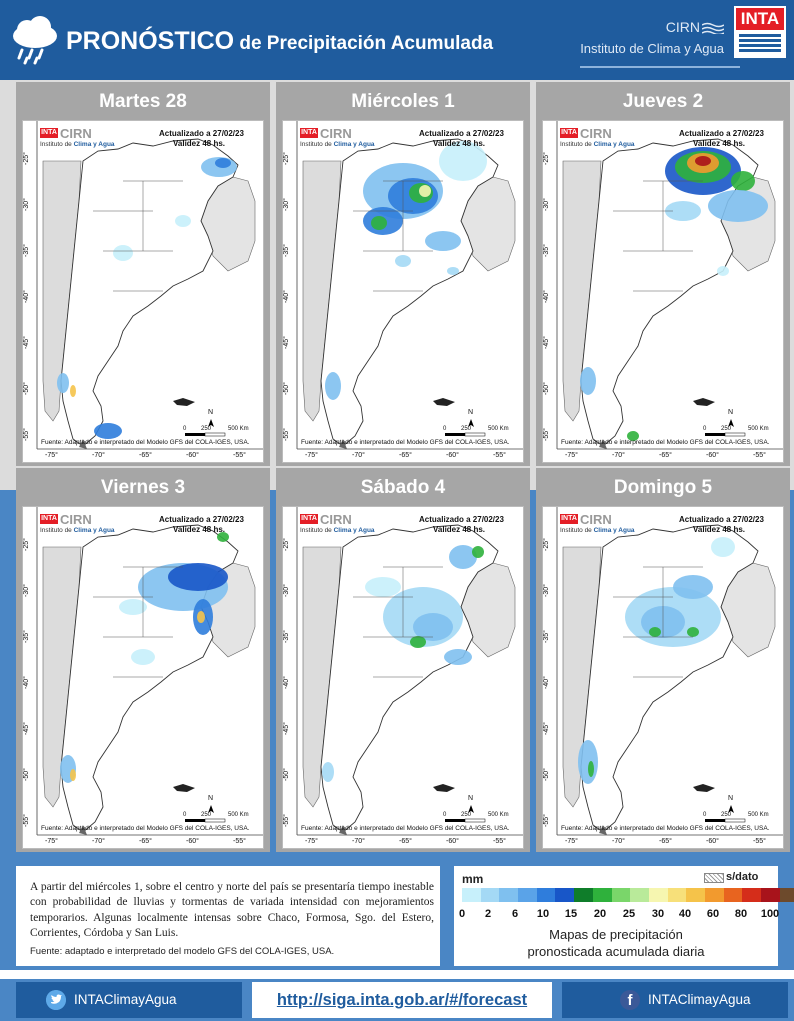  I want to click on scale-500: 500 Km, so click(758, 815).